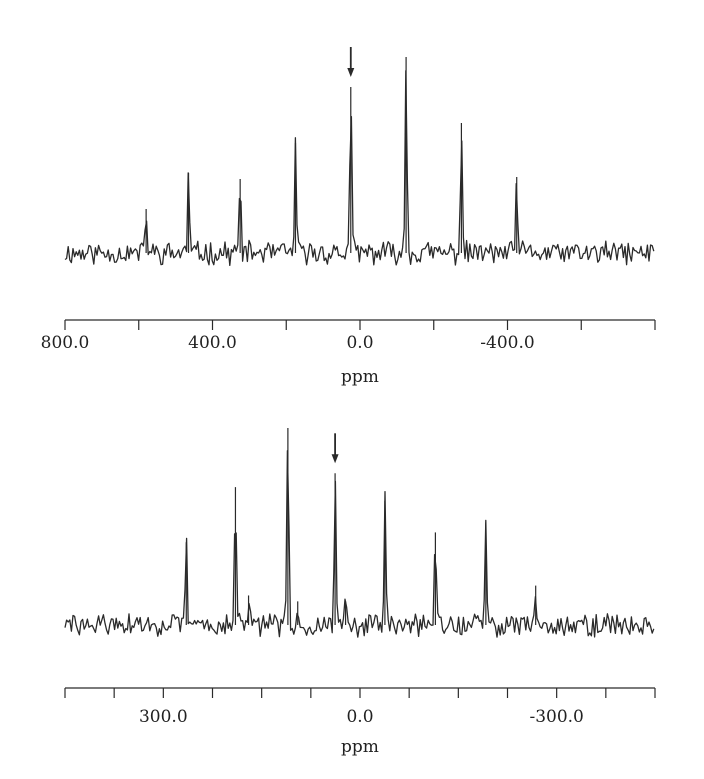 The height and width of the screenshot is (779, 704). What do you see at coordinates (65, 343) in the screenshot?
I see `x-tick-label: 800.0` at bounding box center [65, 343].